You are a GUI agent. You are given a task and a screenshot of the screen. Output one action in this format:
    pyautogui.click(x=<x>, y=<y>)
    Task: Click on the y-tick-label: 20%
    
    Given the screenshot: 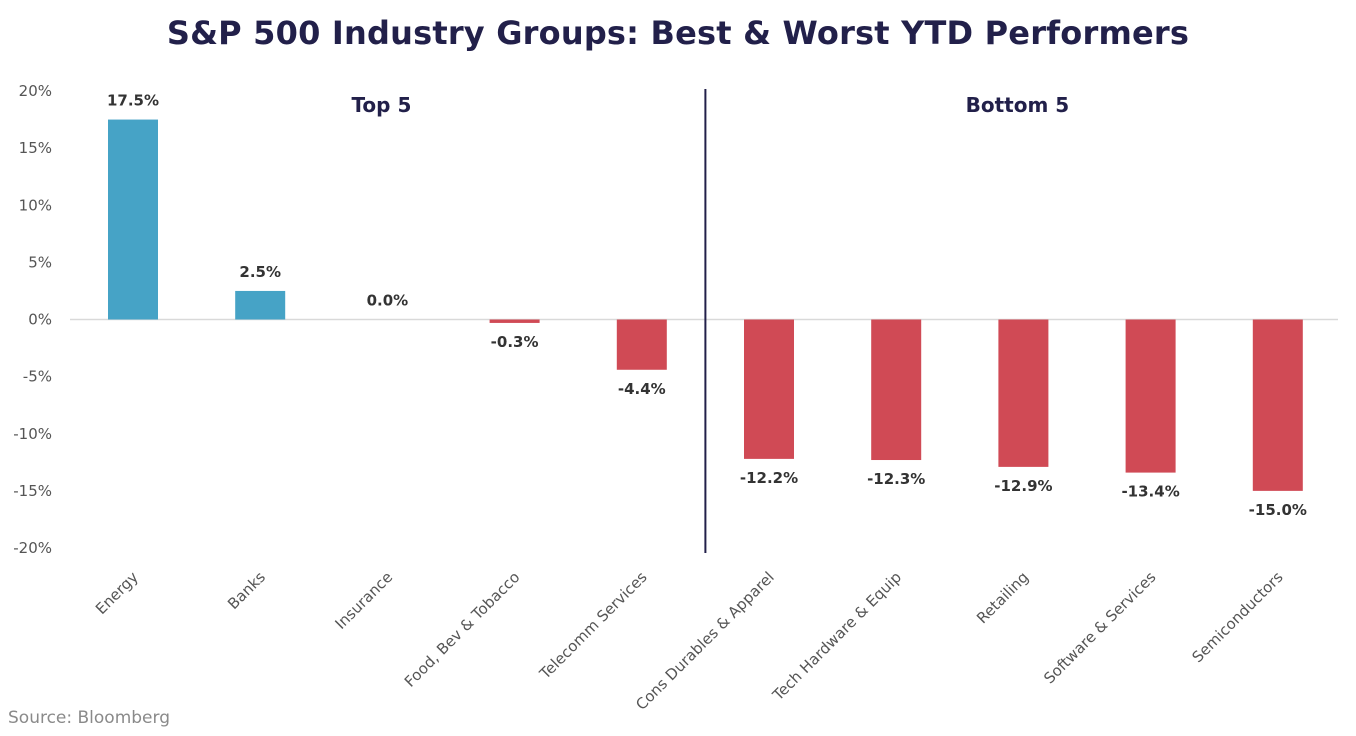 What is the action you would take?
    pyautogui.click(x=35, y=91)
    